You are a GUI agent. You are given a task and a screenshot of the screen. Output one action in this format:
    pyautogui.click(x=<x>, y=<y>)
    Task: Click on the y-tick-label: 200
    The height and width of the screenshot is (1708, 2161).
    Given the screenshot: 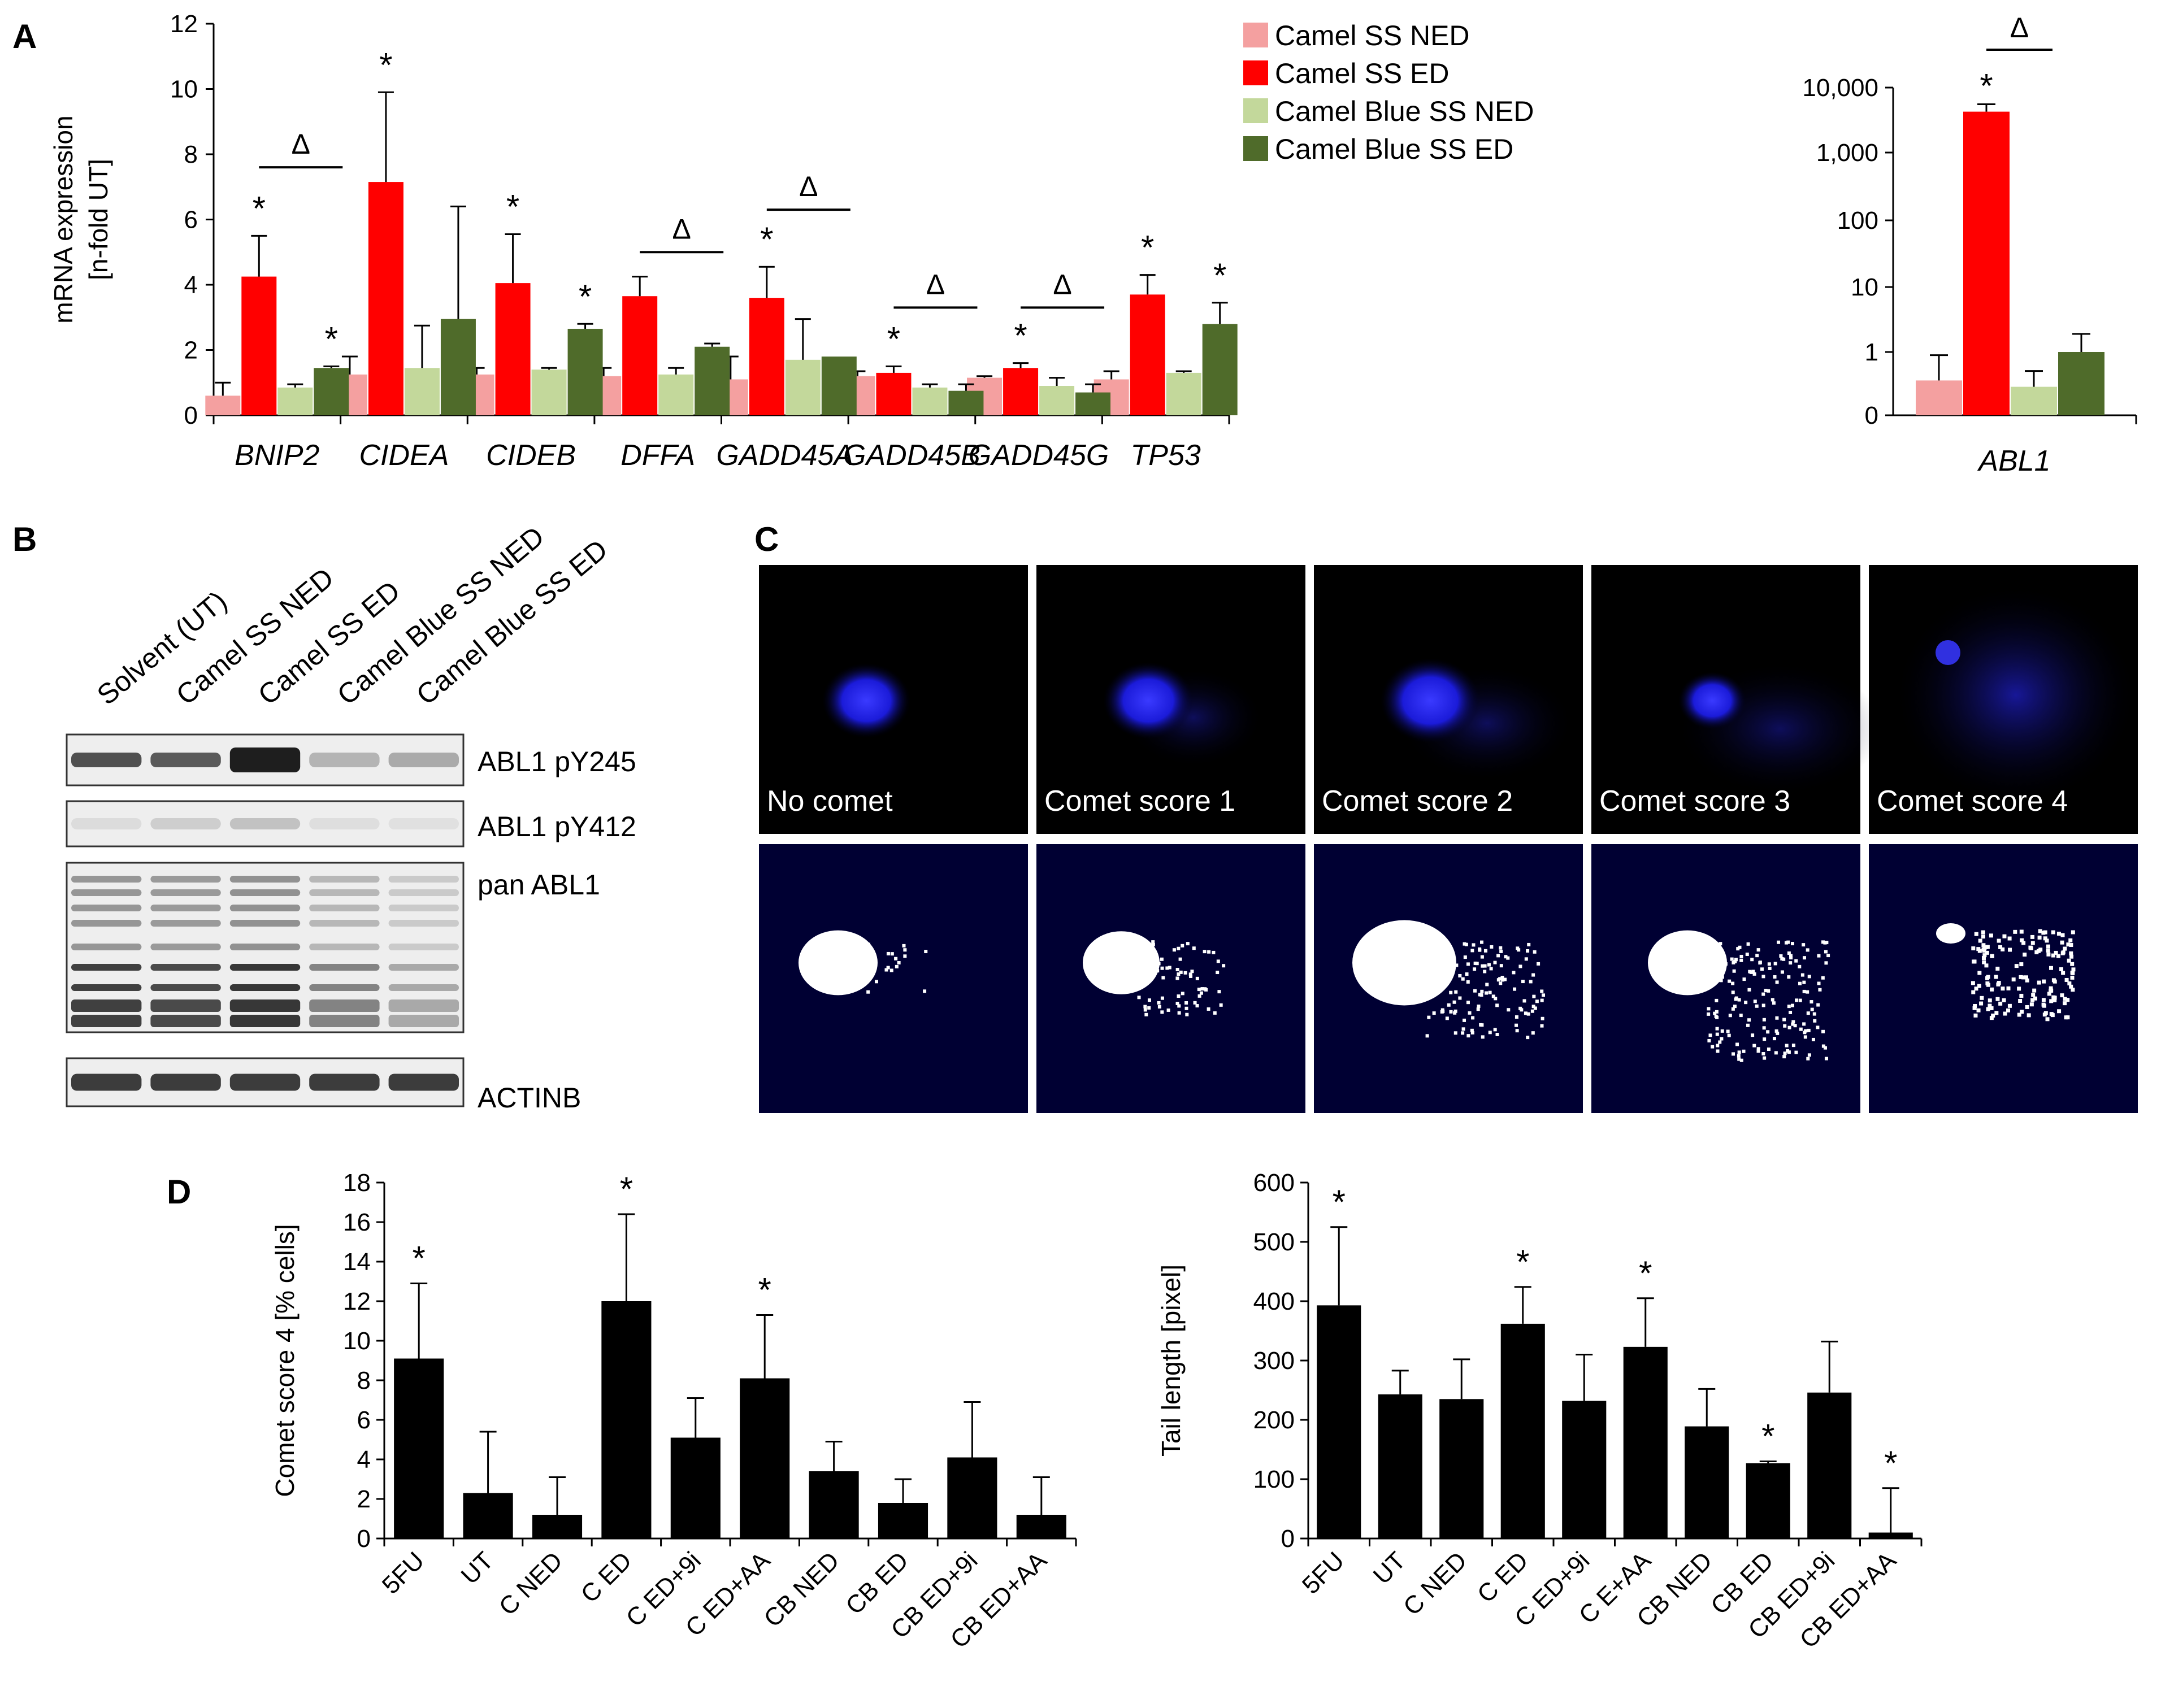 What is the action you would take?
    pyautogui.click(x=1274, y=1420)
    